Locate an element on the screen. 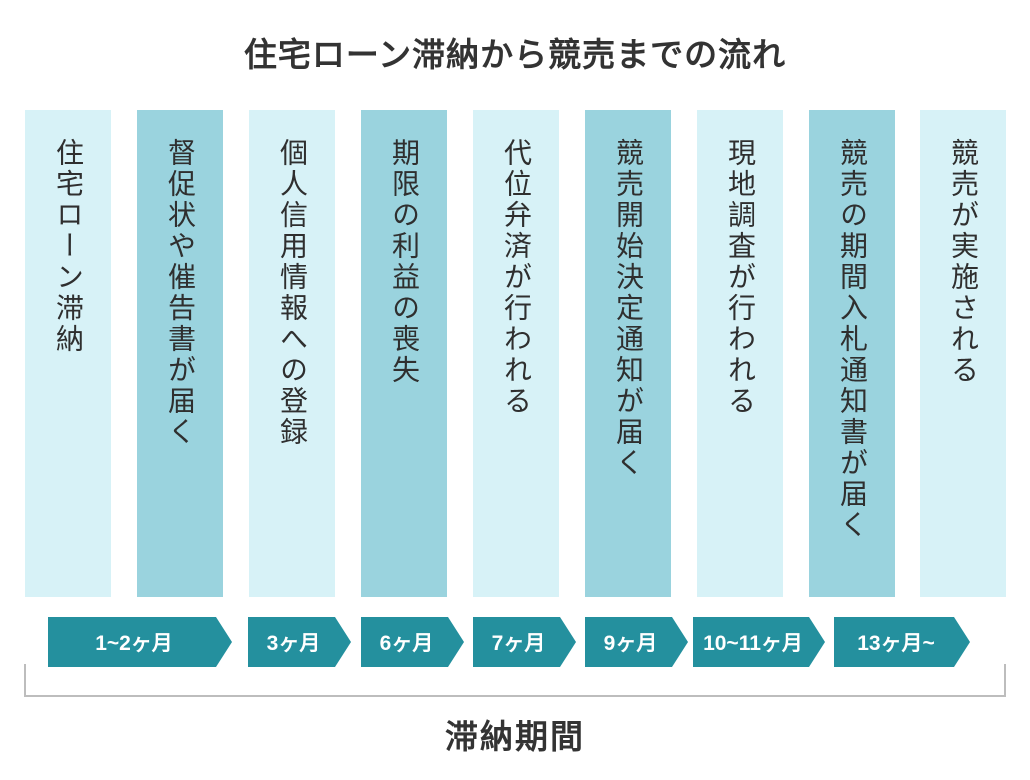 This screenshot has height=780, width=1030. timeline-arrow-3: 6ヶ月 is located at coordinates (412, 642).